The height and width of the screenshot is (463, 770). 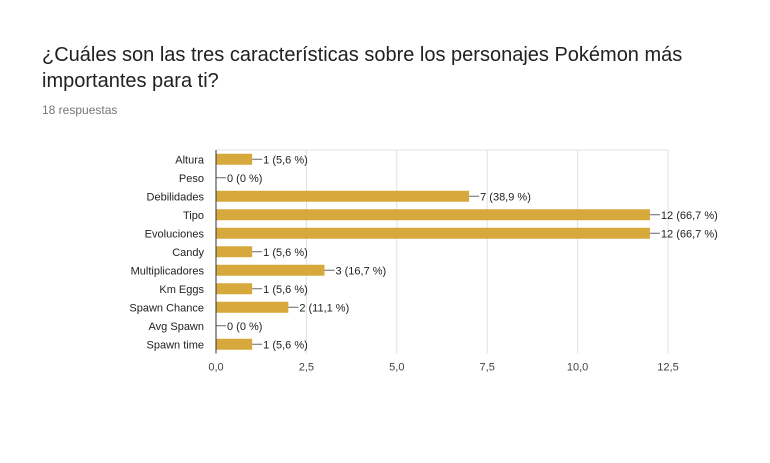 What do you see at coordinates (188, 253) in the screenshot?
I see `category-label: Candy` at bounding box center [188, 253].